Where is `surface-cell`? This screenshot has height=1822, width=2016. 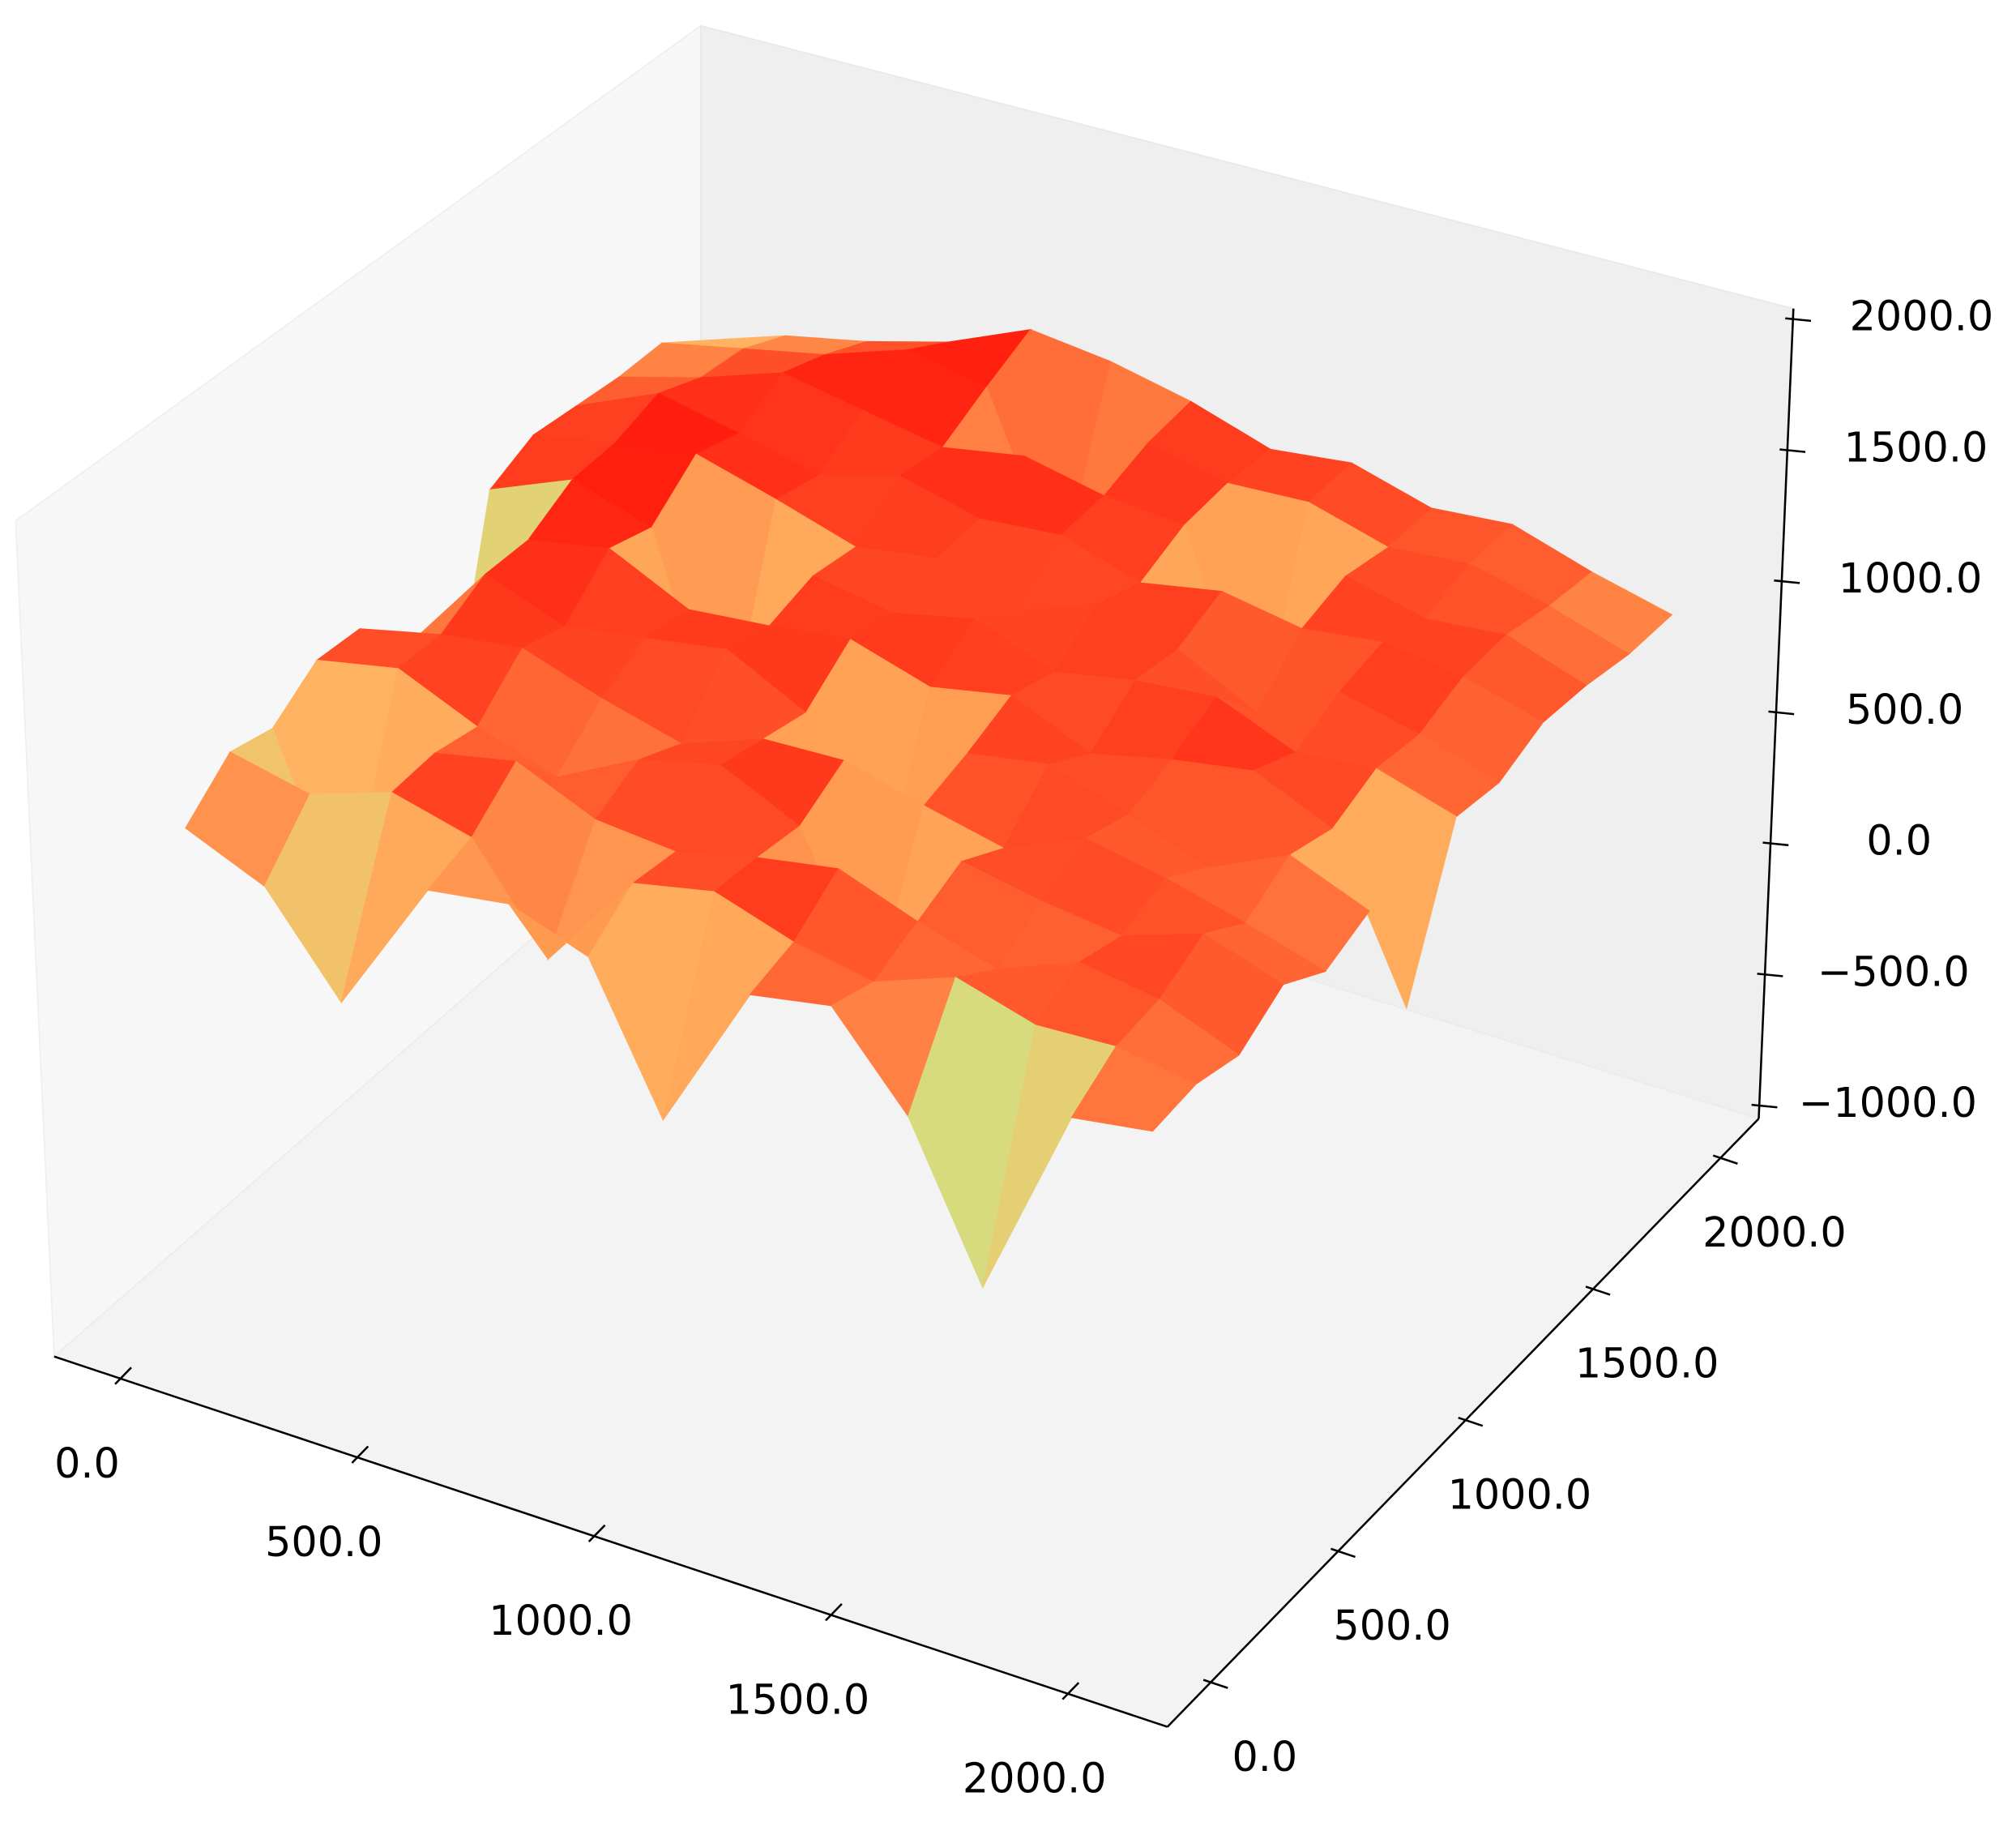 surface-cell is located at coordinates (1134, 1089).